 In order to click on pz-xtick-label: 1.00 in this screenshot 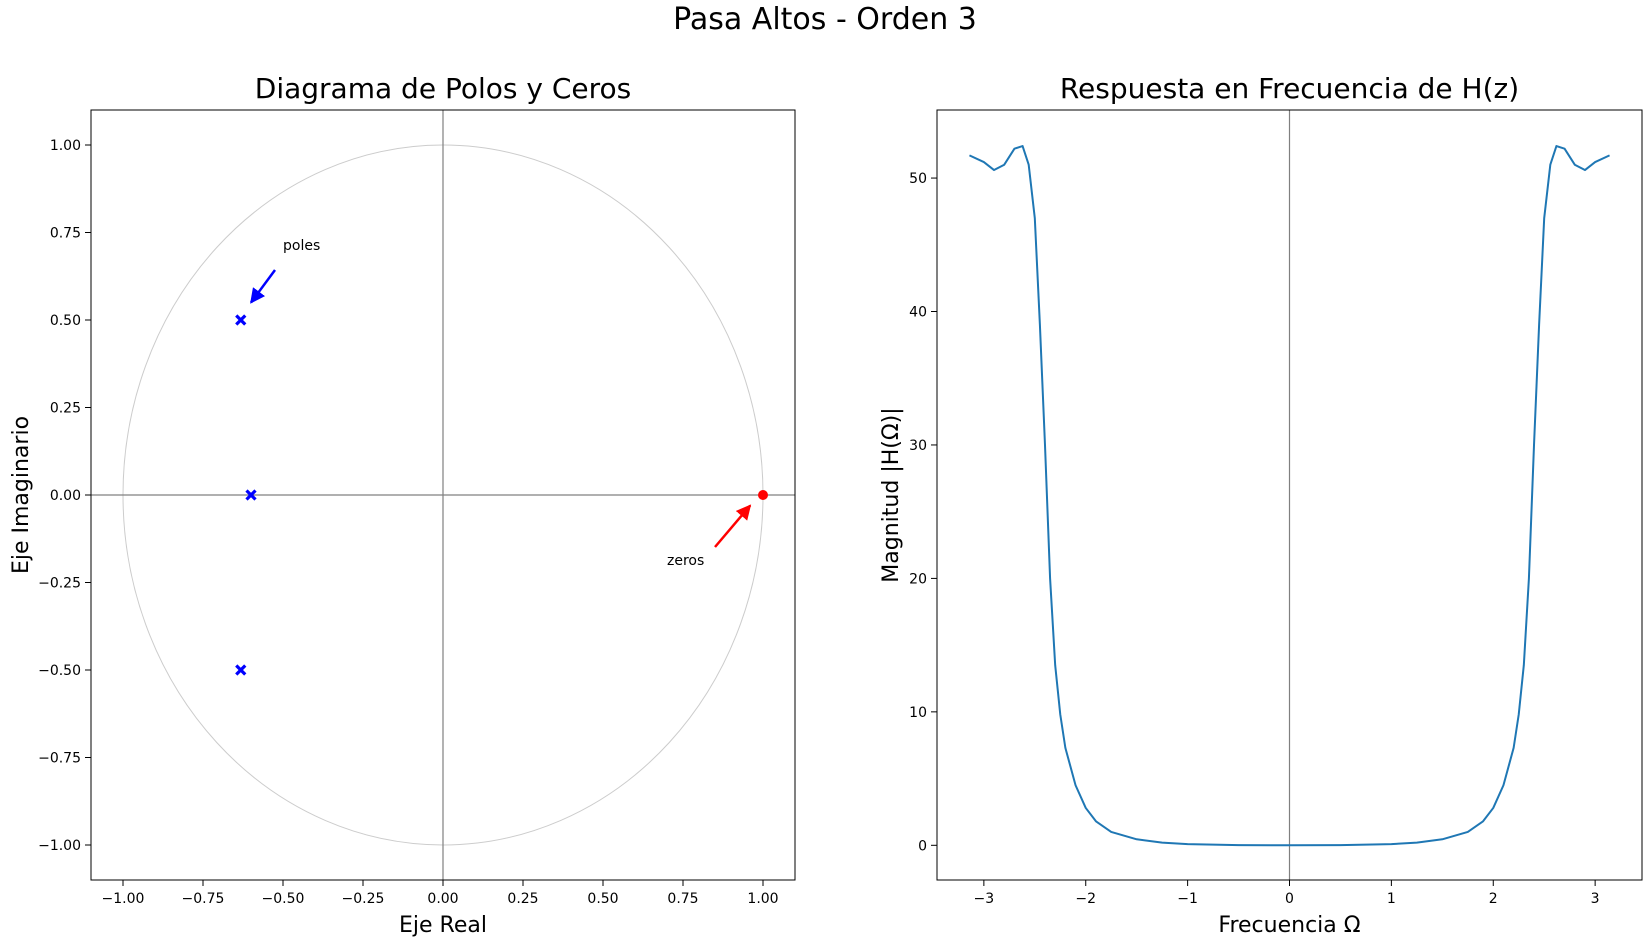, I will do `click(762, 899)`.